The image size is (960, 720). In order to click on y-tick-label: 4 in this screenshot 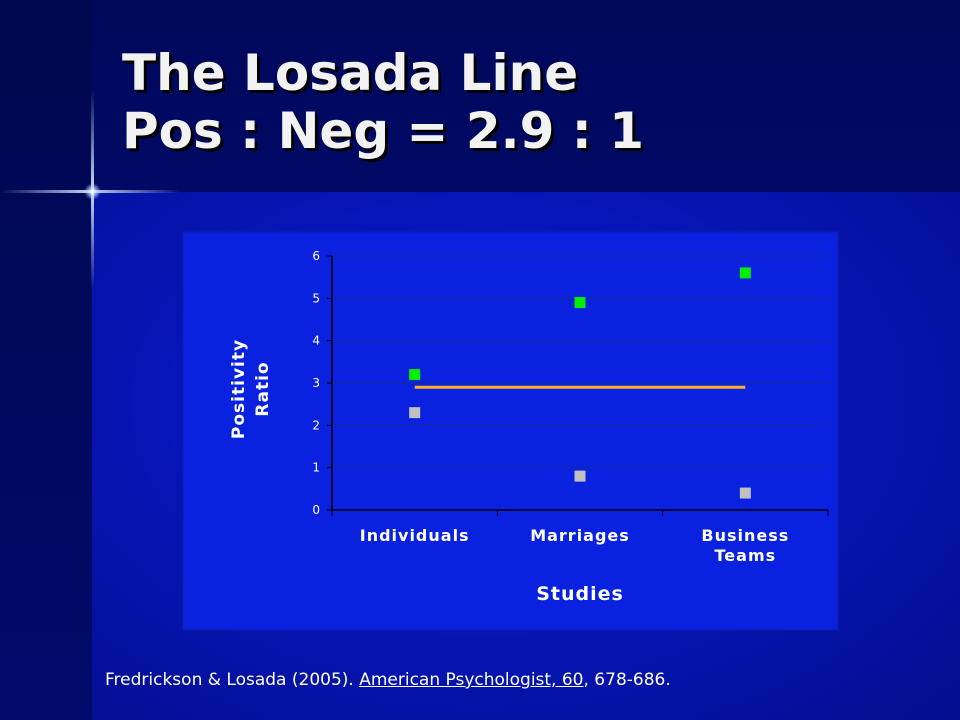, I will do `click(316, 341)`.